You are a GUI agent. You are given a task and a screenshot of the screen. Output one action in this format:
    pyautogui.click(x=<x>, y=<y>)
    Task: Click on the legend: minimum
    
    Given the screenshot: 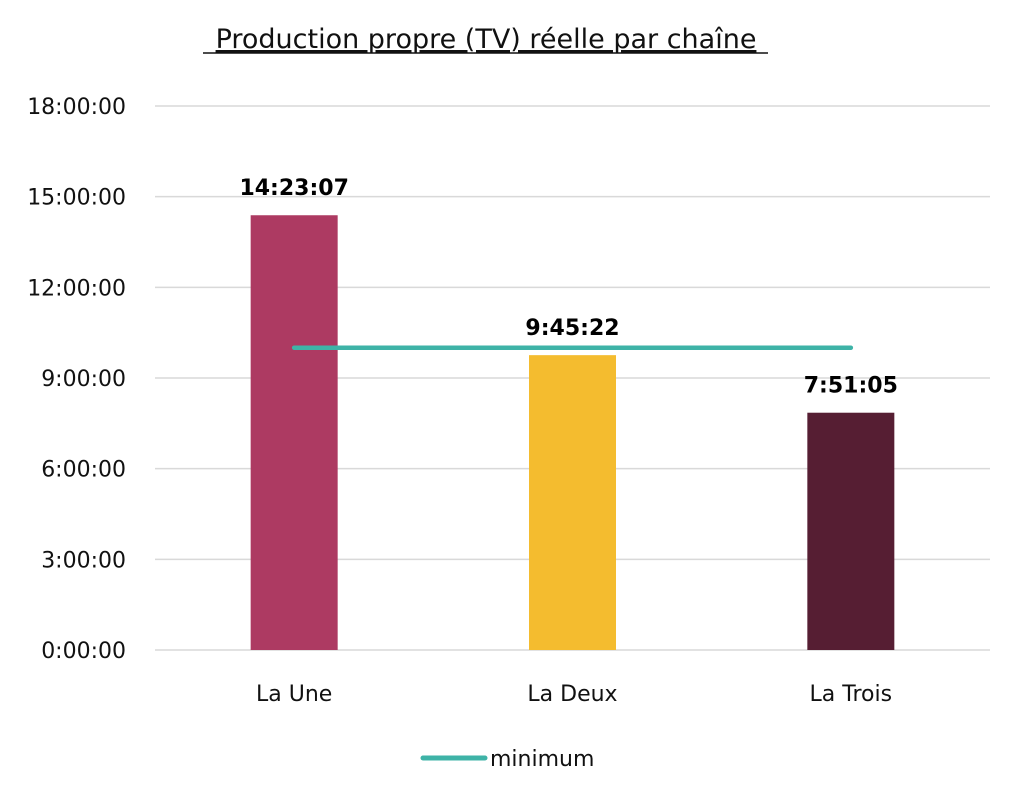 What is the action you would take?
    pyautogui.click(x=507, y=759)
    